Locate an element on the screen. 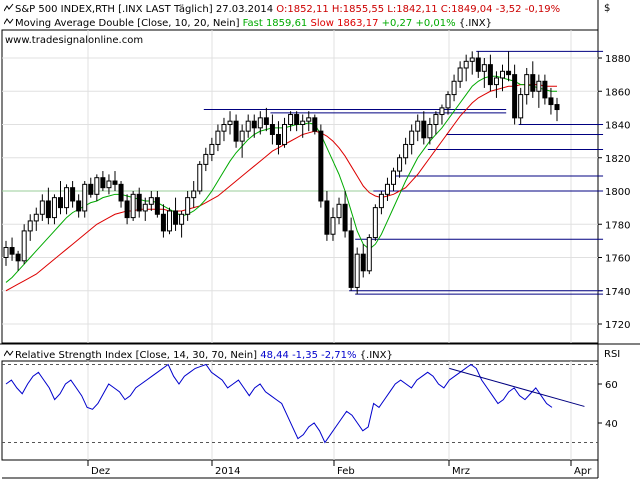 Image resolution: width=640 pixels, height=483 pixels. rsi-y-tick-label: 40 is located at coordinates (611, 424).